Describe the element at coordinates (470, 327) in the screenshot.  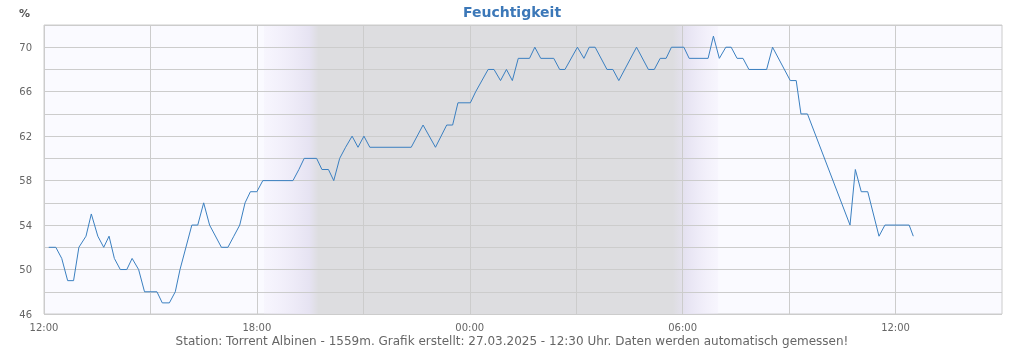
I see `x-tick-label: 00:00` at that location.